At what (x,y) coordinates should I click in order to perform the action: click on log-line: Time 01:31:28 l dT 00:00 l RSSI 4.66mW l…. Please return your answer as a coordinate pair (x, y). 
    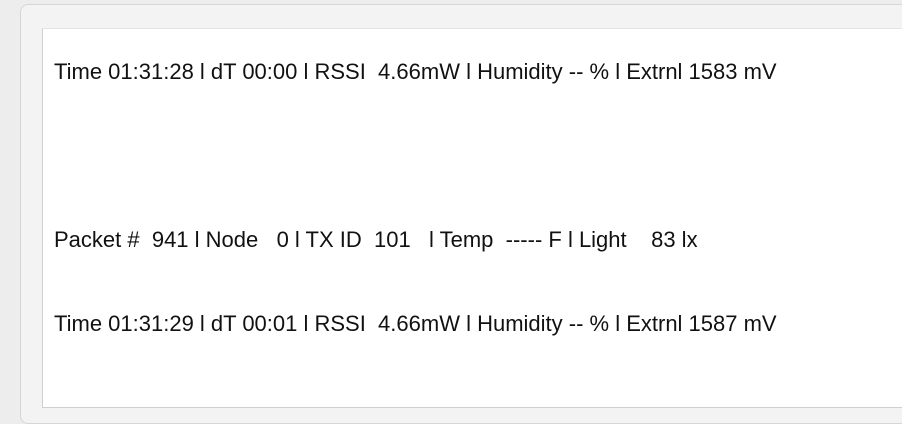
    Looking at the image, I should click on (415, 71).